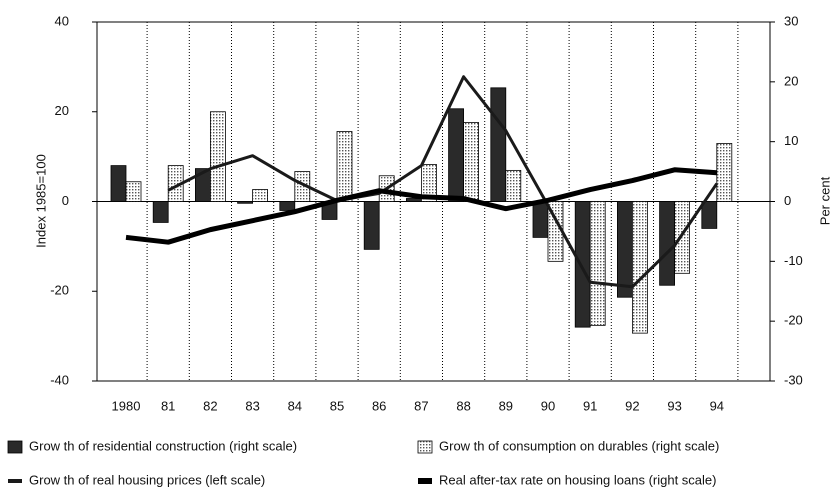  What do you see at coordinates (295, 405) in the screenshot?
I see `x-tick-label: 84` at bounding box center [295, 405].